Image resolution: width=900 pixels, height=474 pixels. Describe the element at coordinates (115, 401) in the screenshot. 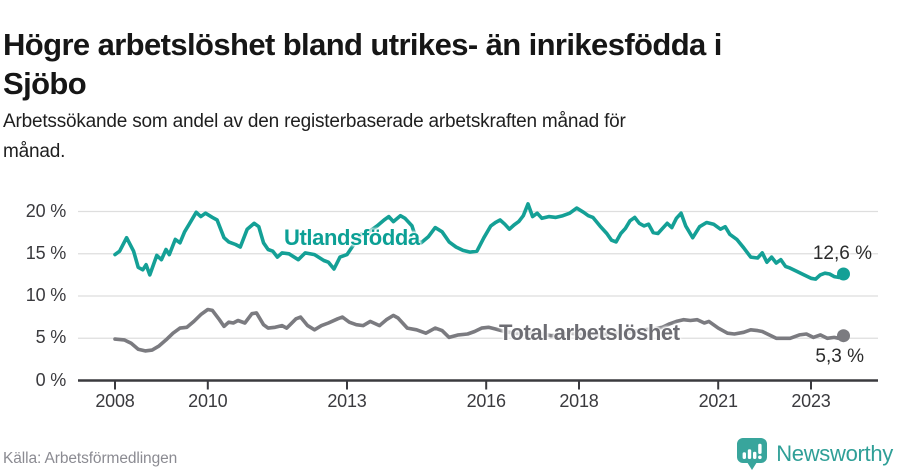

I see `x-axis-tick-label: 2008` at that location.